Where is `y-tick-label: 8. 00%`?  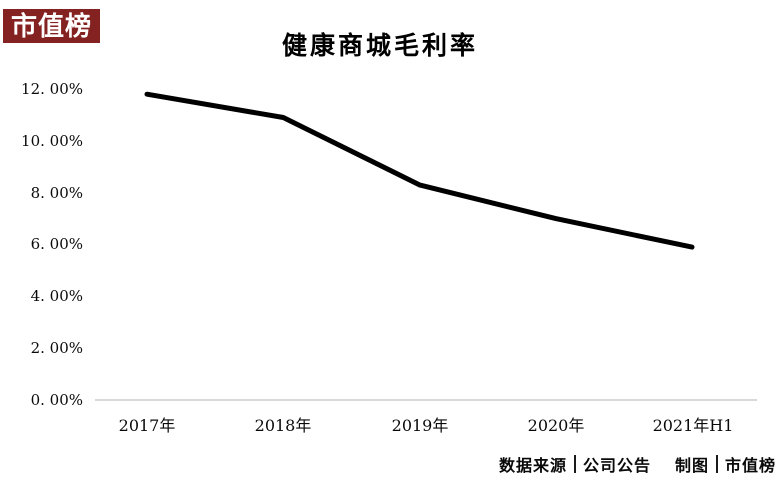 y-tick-label: 8. 00% is located at coordinates (56, 193).